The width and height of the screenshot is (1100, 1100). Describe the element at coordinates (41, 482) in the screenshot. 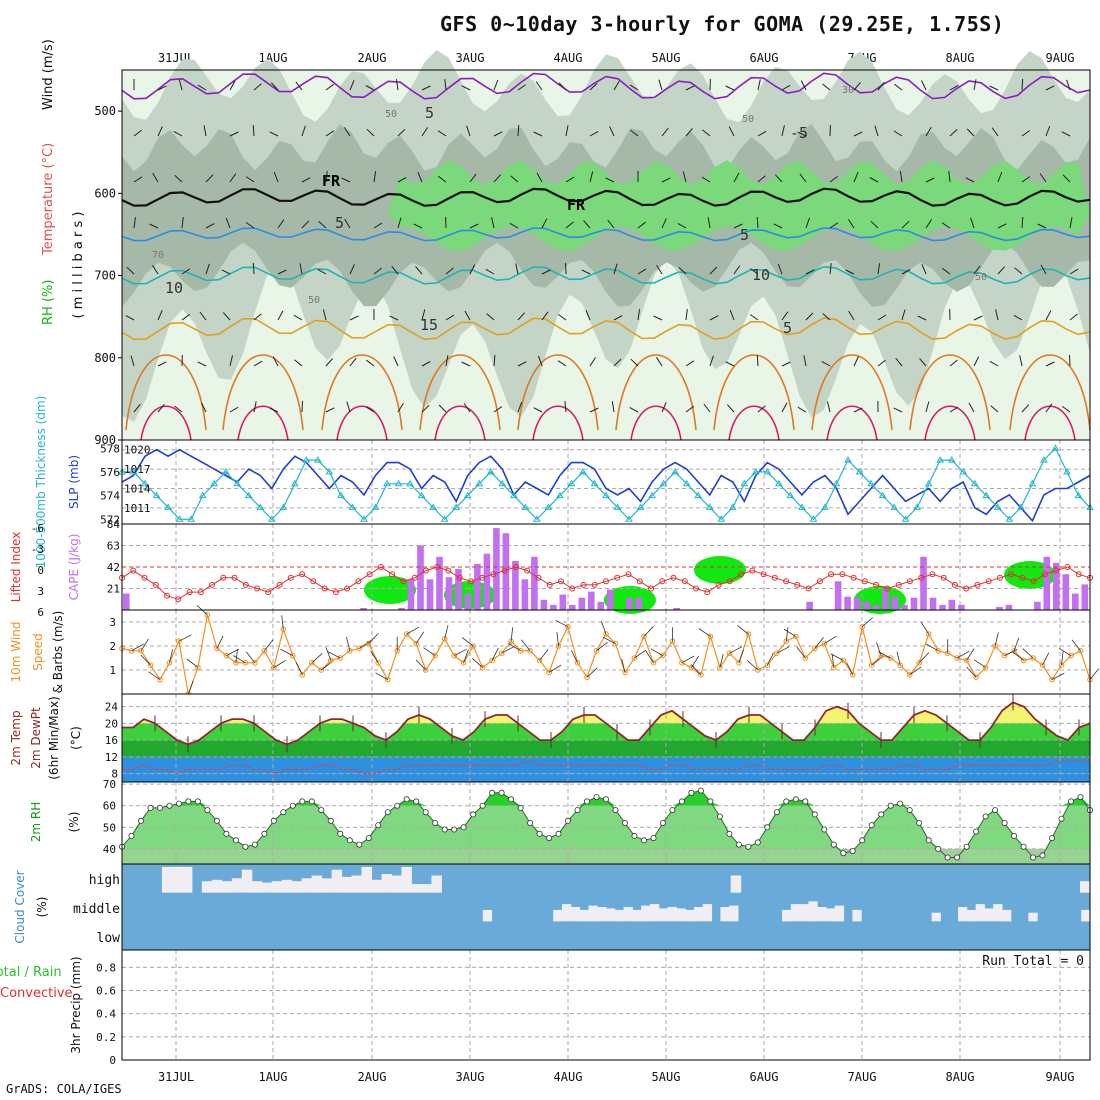

I see `slp-ylabel-left: 1000-500mb Thickness (dm)` at that location.